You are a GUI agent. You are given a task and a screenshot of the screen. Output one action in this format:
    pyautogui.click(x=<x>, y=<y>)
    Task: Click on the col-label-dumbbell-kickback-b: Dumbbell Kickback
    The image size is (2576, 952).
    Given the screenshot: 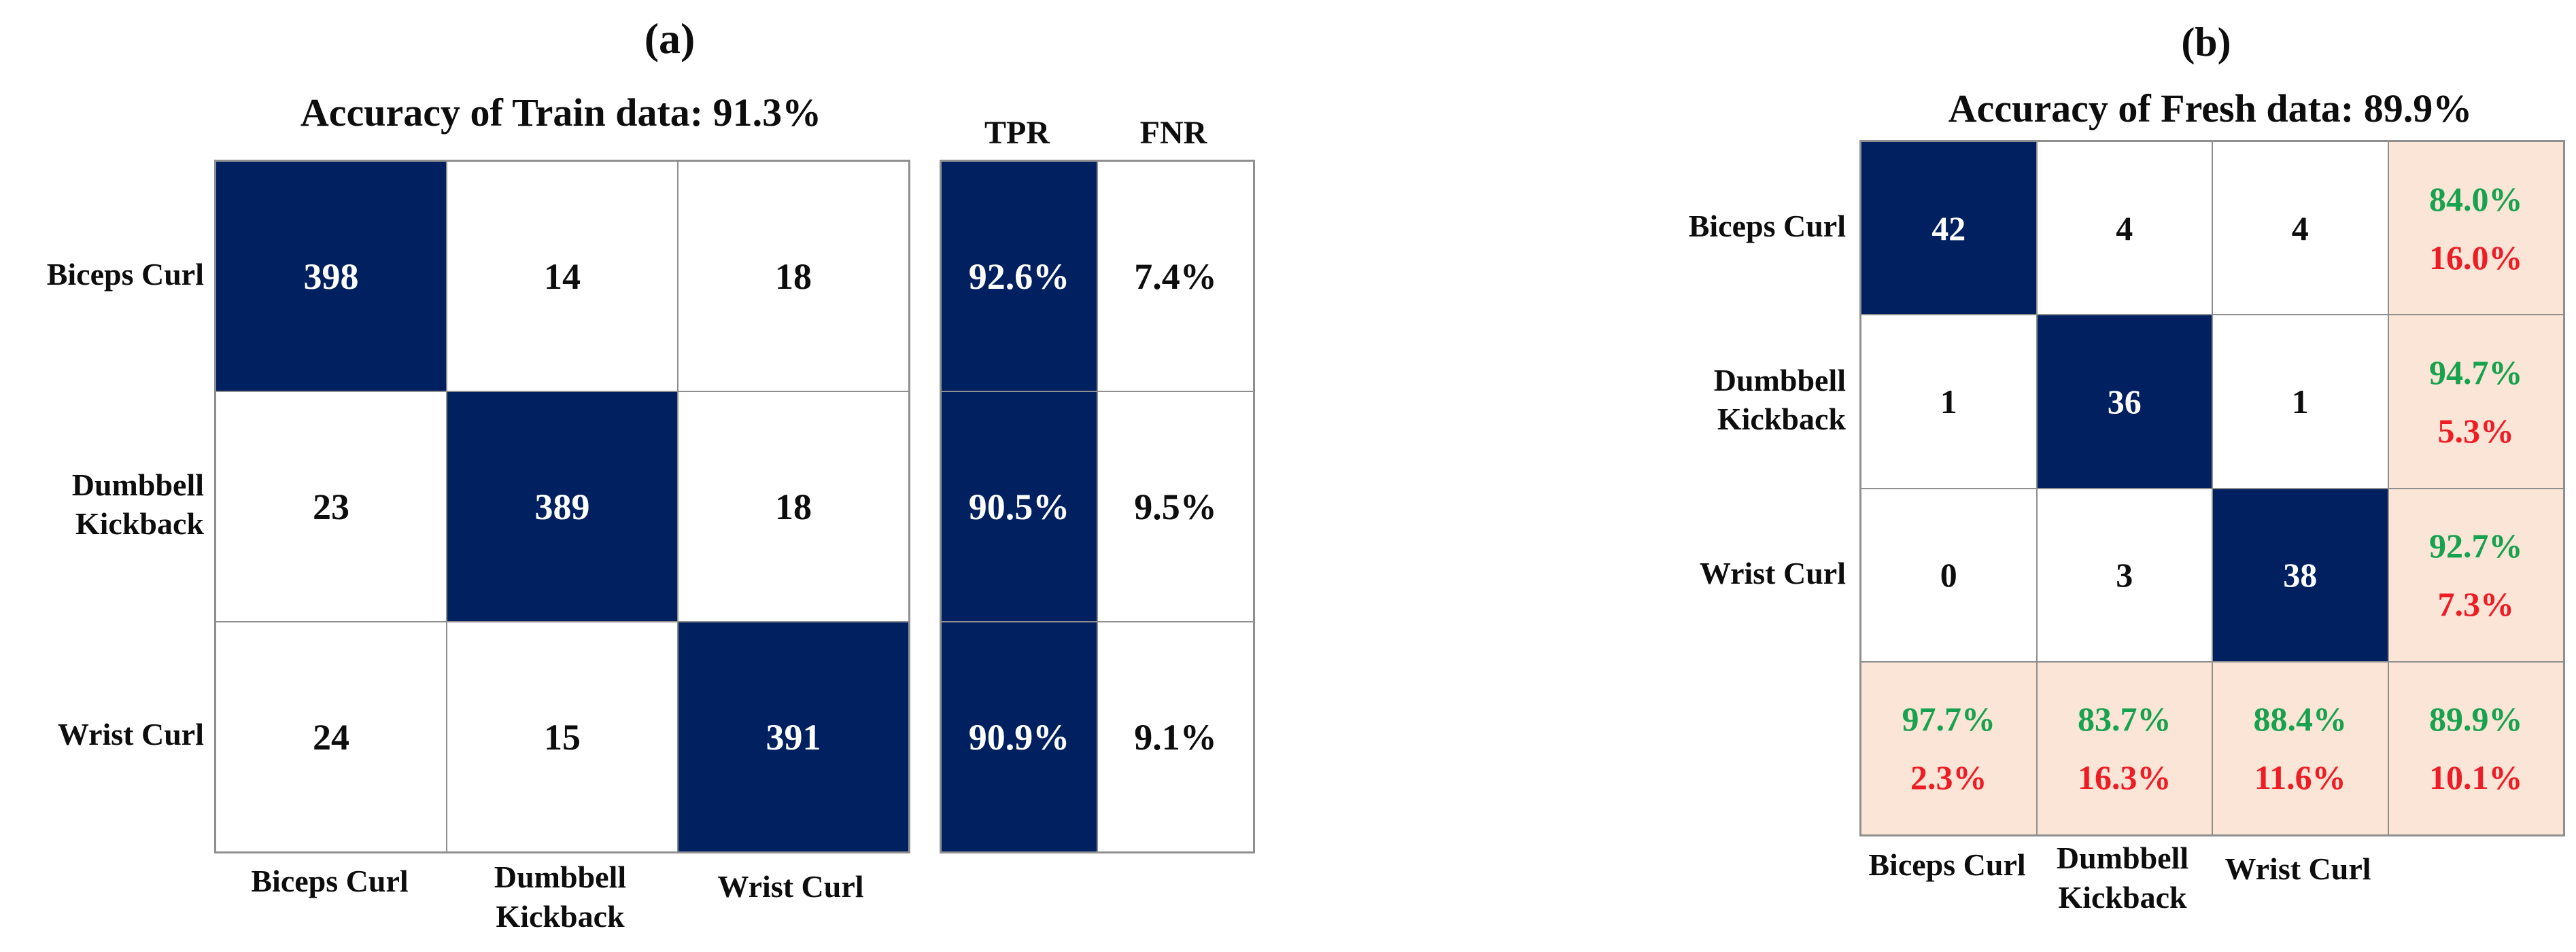 What is the action you would take?
    pyautogui.click(x=2122, y=878)
    